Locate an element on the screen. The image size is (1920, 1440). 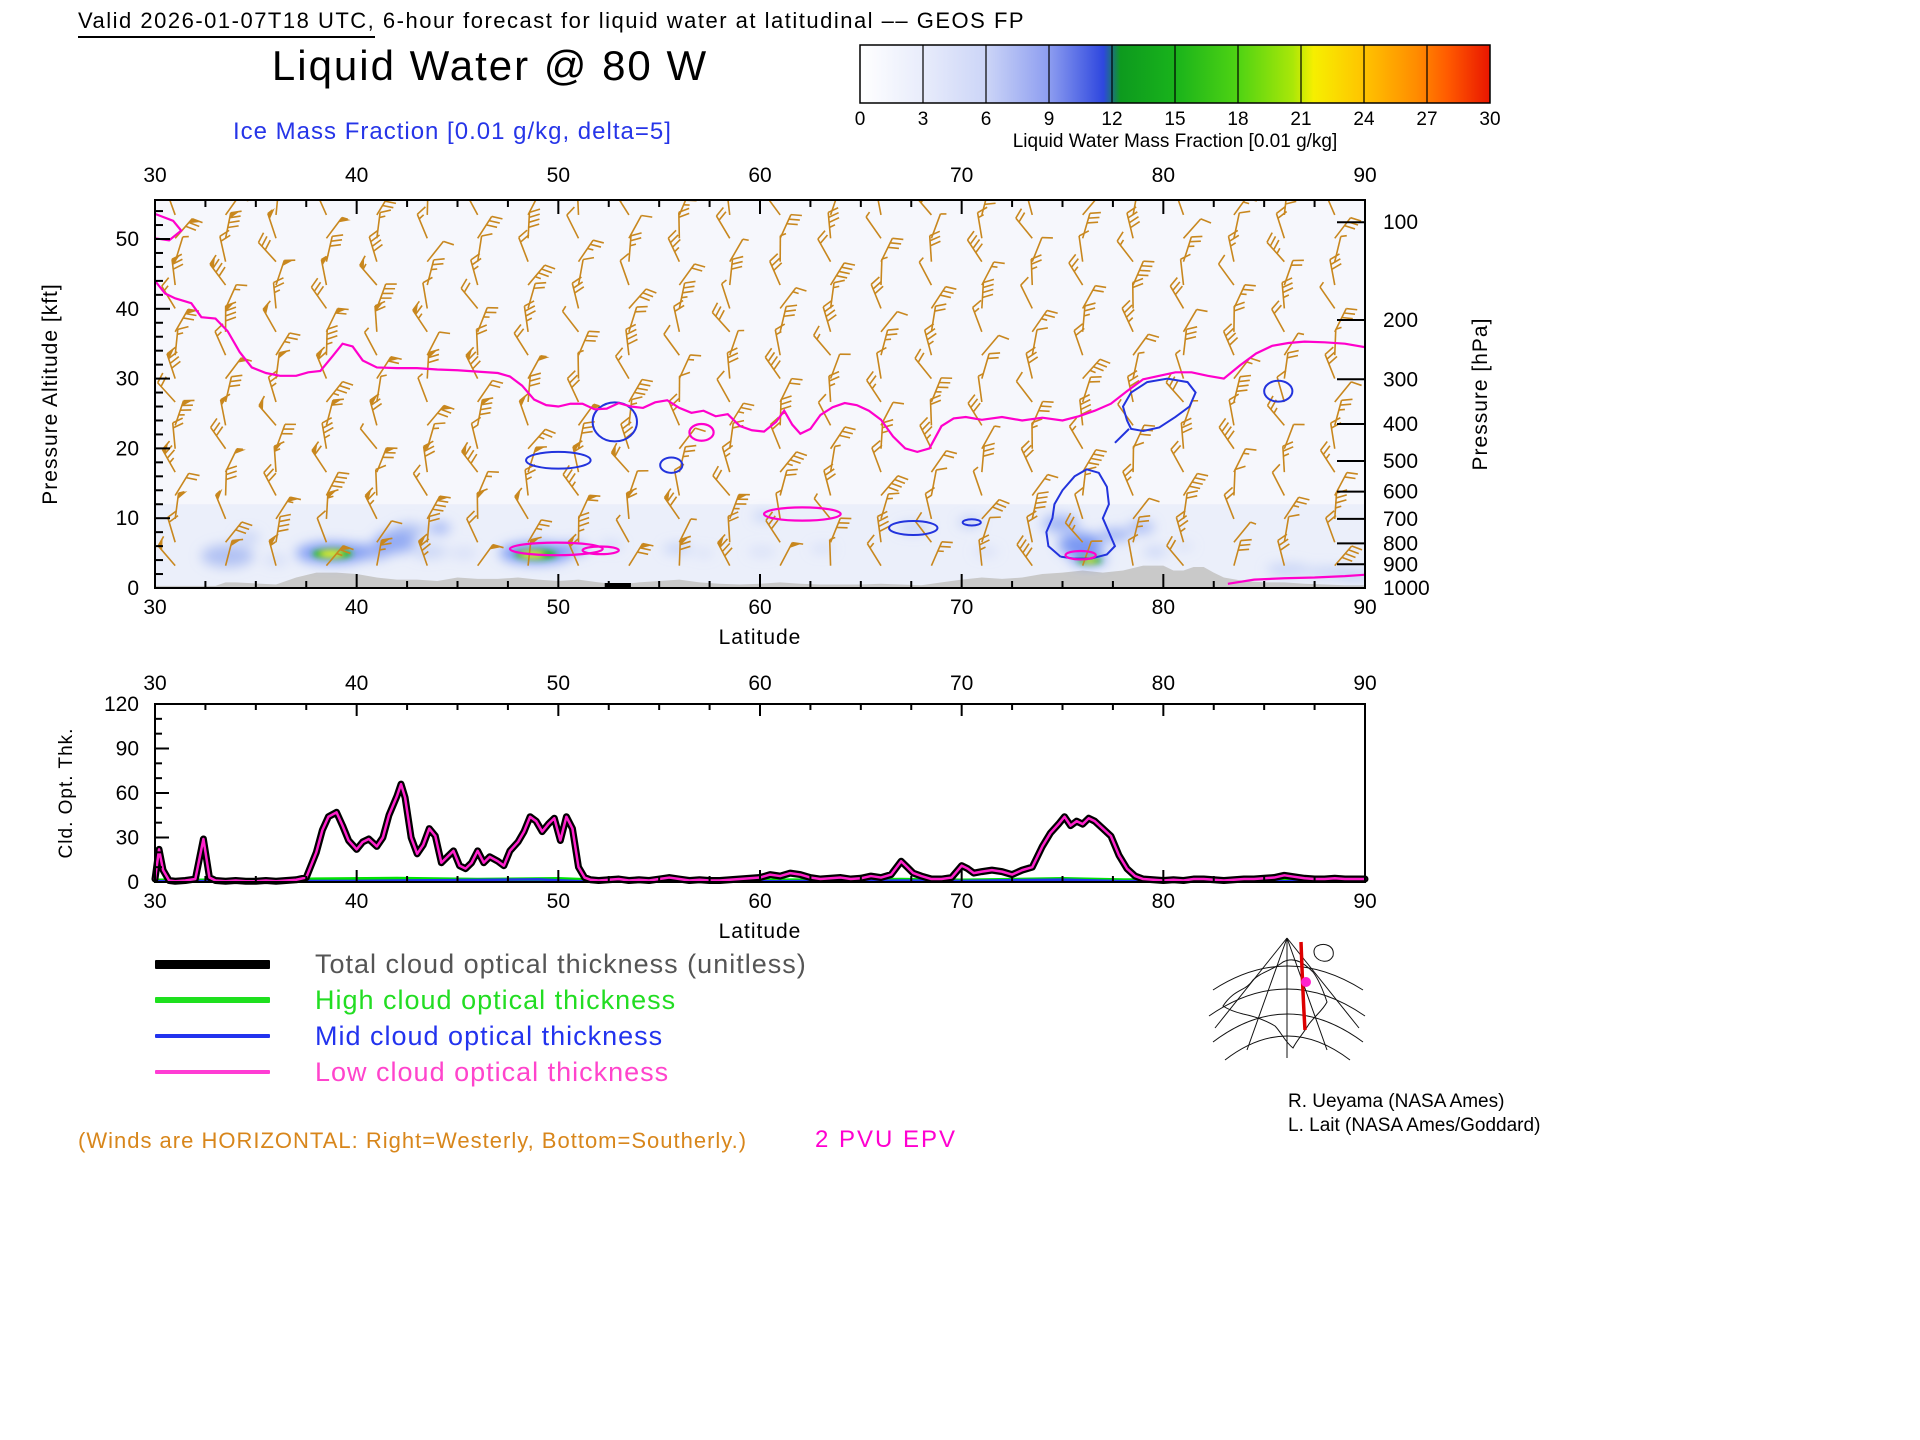
legend-item-low: Low cloud optical thickness is located at coordinates (481, 1072).